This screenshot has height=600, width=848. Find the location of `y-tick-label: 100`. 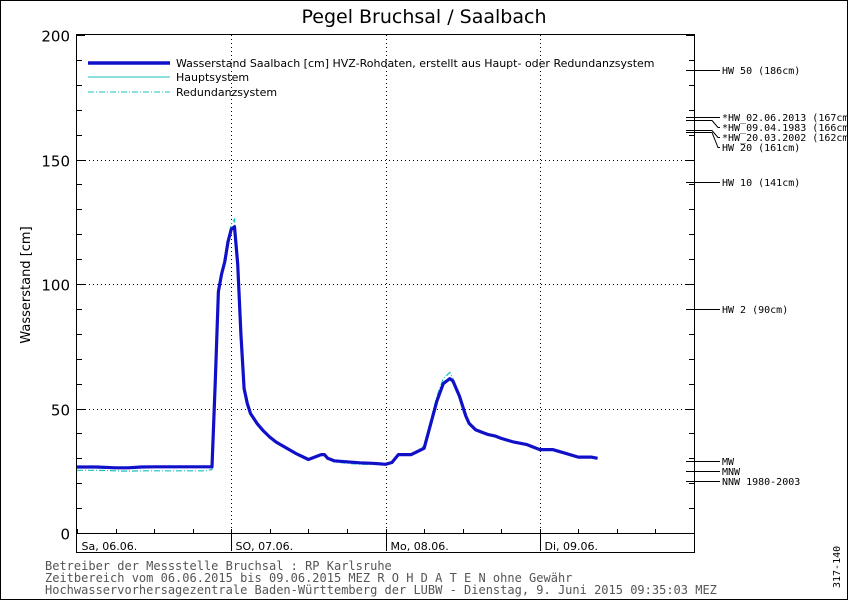

y-tick-label: 100 is located at coordinates (55, 286).